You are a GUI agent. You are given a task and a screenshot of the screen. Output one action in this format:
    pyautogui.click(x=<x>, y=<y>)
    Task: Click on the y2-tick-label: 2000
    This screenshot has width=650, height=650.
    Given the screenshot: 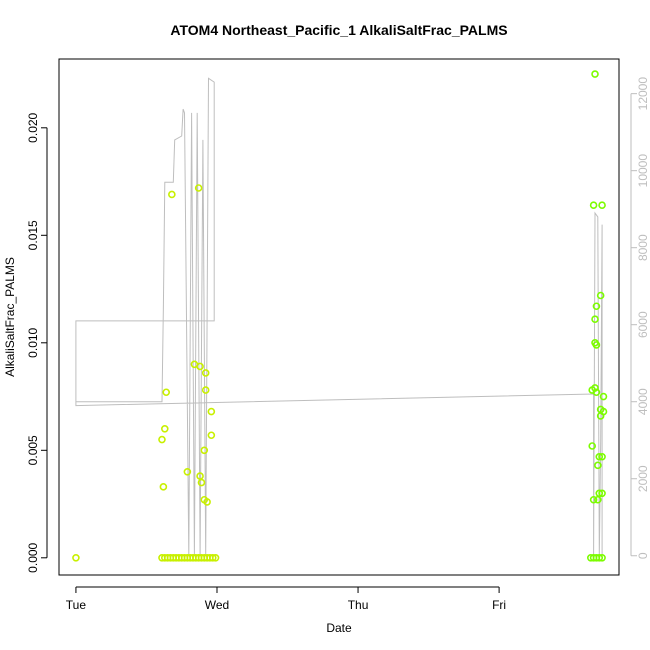 What is the action you would take?
    pyautogui.click(x=643, y=478)
    